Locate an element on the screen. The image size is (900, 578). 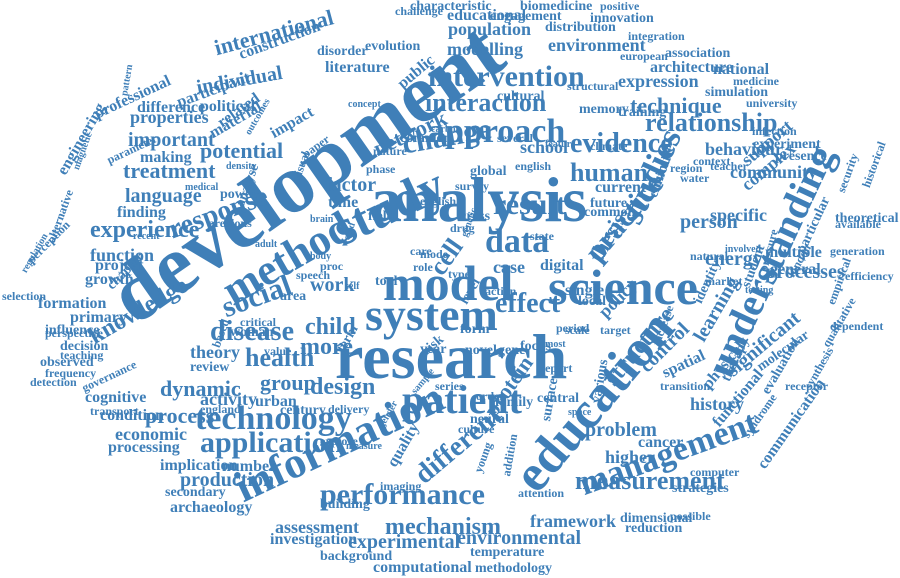
cloud-word-child: child is located at coordinates (330, 327).